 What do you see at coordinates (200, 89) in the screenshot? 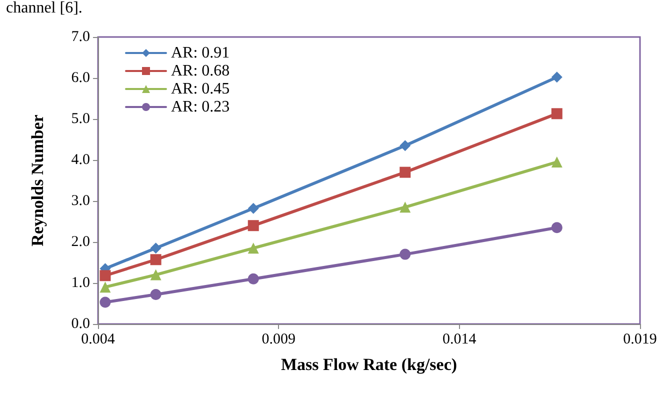
I see `legend-label: AR: 0.45` at bounding box center [200, 89].